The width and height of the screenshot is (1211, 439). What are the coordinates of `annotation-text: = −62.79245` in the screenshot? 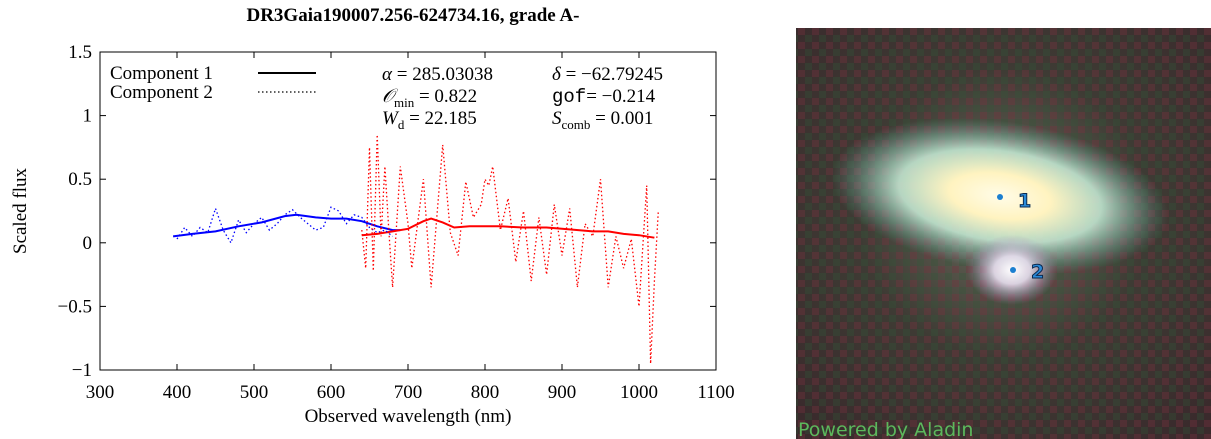 It's located at (612, 74).